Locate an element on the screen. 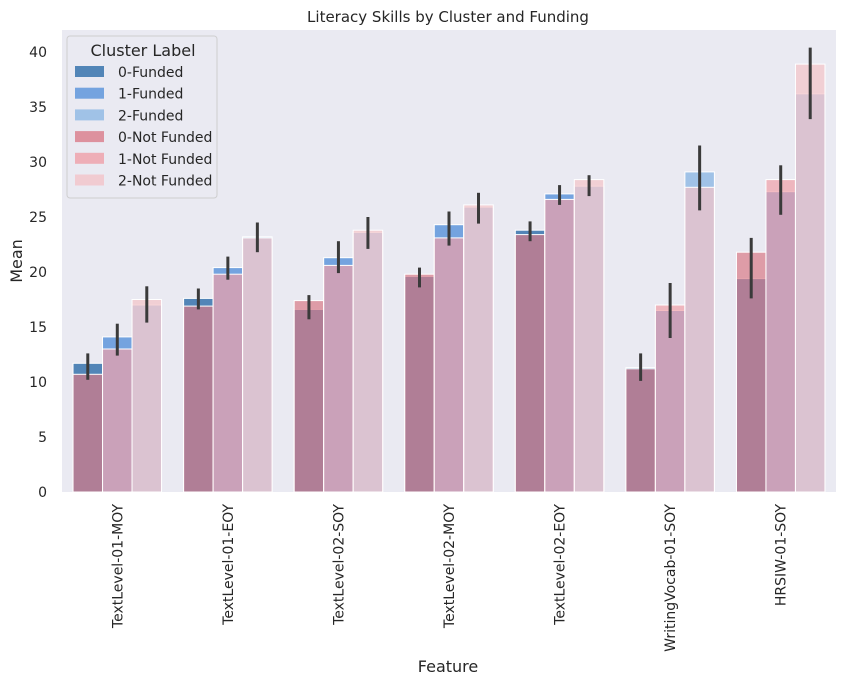 This screenshot has height=685, width=845. legend-label-1: 1-Funded is located at coordinates (150, 95).